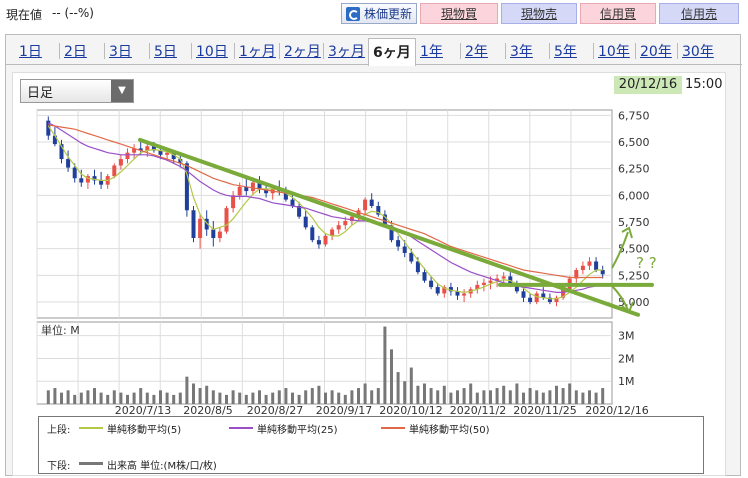 This screenshot has width=748, height=478. Describe the element at coordinates (297, 430) in the screenshot. I see `legend-ma25-label: 単純移動平均(25)` at that location.